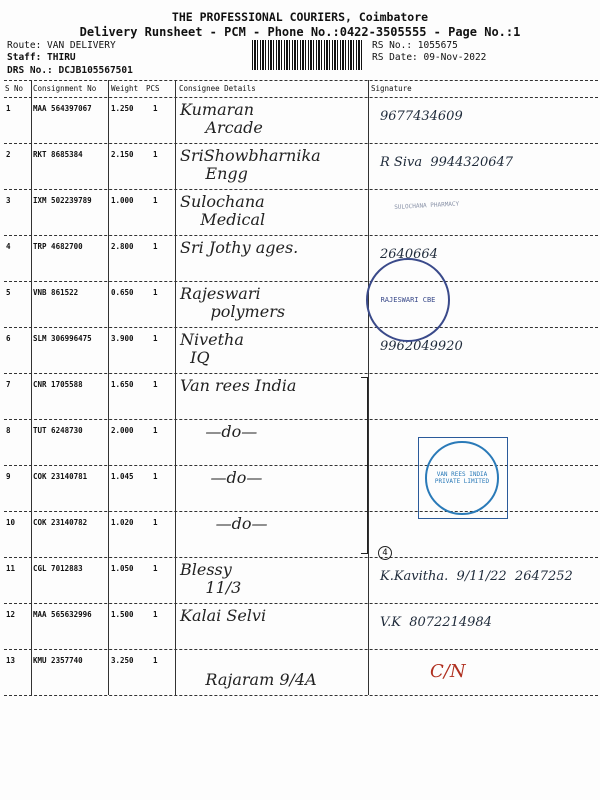 This screenshot has width=600, height=800. I want to click on col-weight: Weight, so click(125, 88).